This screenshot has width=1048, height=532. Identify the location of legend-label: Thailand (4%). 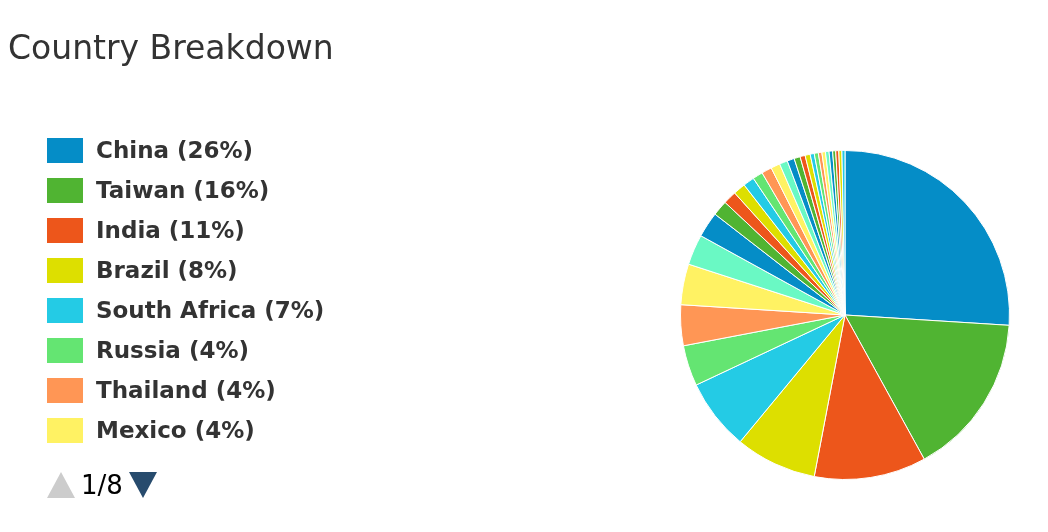
(186, 390).